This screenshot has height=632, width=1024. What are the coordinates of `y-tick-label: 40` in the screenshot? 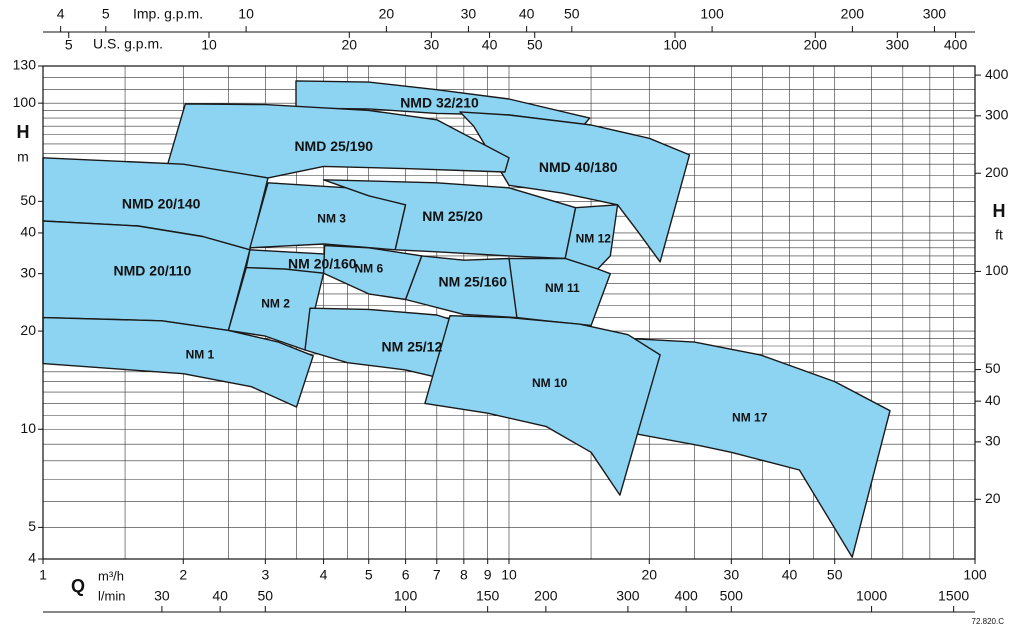 It's located at (28, 232).